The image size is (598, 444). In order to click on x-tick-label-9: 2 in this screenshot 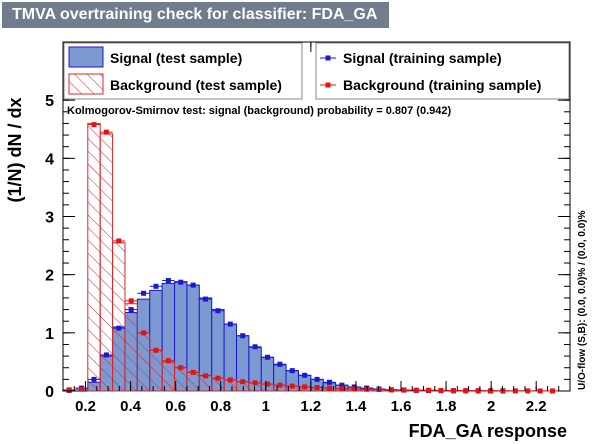, I will do `click(491, 406)`.